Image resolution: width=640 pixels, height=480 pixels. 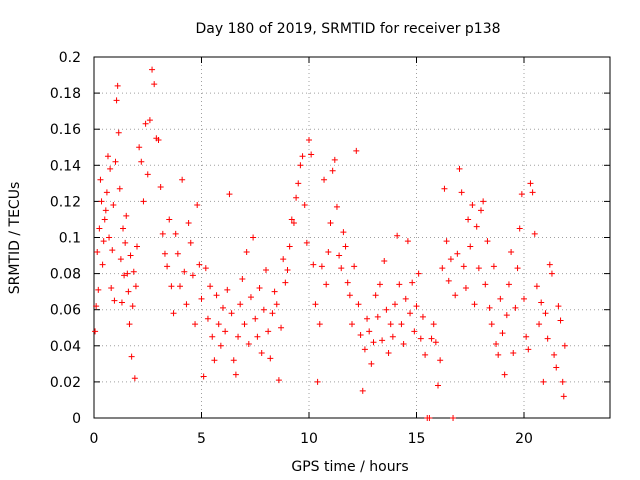 I want to click on y-tick-labels: 0 0.02 0.04 0.06 0.08 0.1 0.12 0.14 0.16 0.18 0.2, so click(x=65, y=238).